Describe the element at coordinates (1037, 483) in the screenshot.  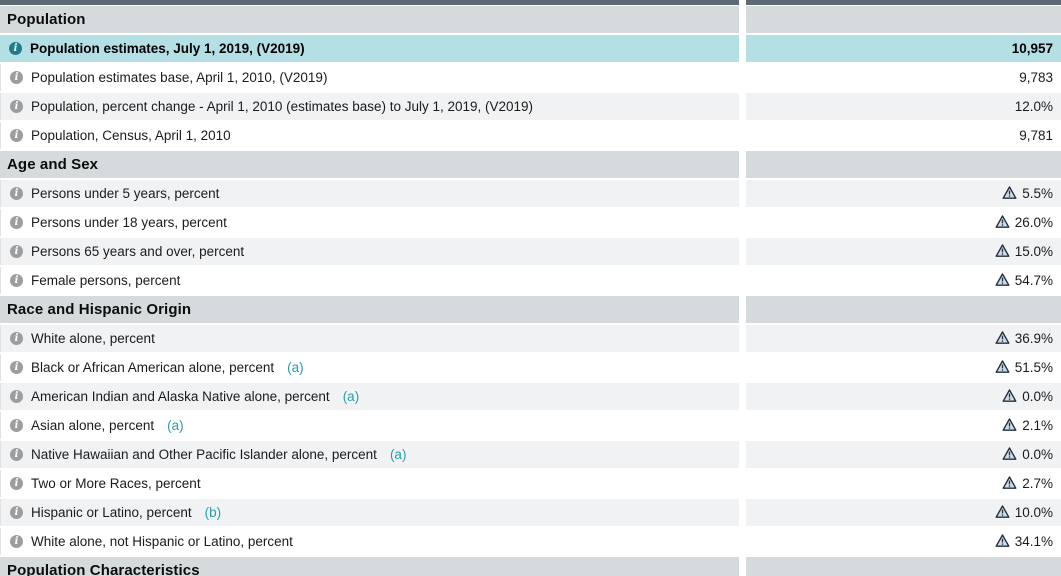
I see `row-value: 2.7%` at that location.